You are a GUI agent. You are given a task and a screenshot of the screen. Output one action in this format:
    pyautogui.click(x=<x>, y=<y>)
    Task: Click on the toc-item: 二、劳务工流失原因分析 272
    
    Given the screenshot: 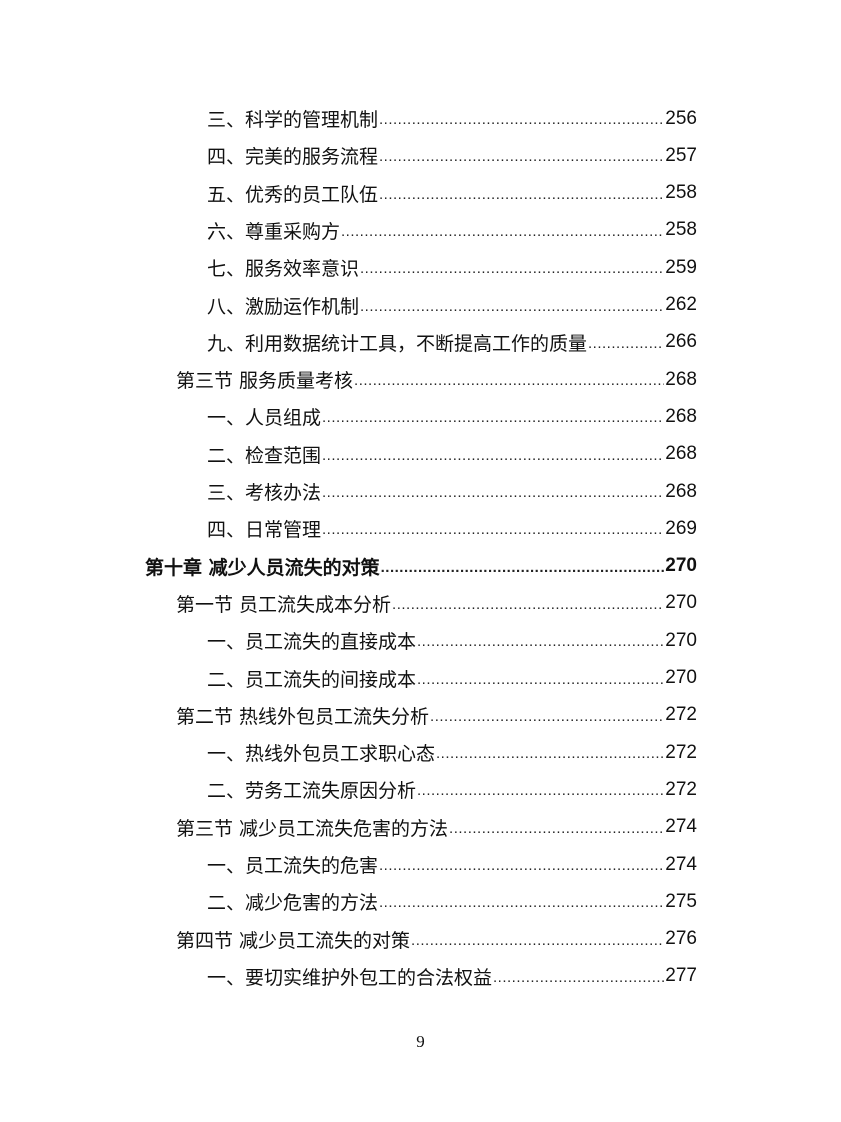 What is the action you would take?
    pyautogui.click(x=452, y=789)
    